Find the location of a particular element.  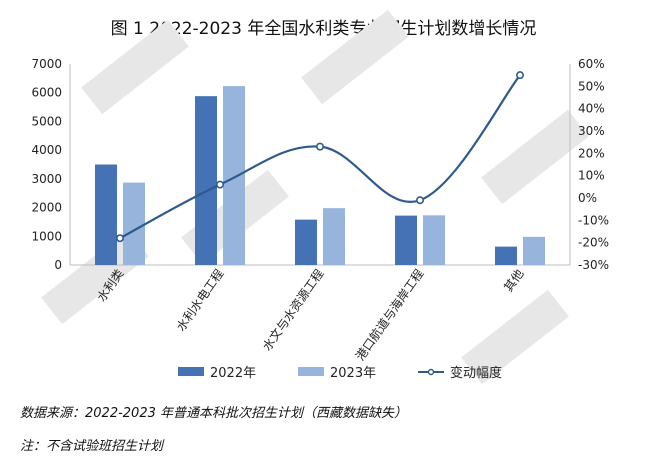

source-note: 数据来源：2022-2023 年普通本科批次招生计划（西藏数据缺失） is located at coordinates (213, 413).